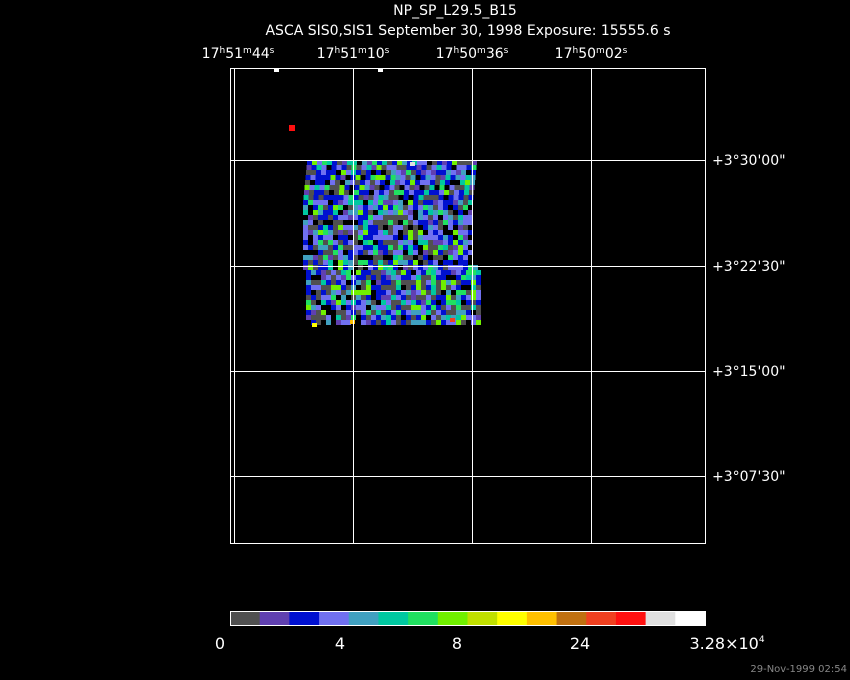  I want to click on ra-number: 10, so click(376, 54).